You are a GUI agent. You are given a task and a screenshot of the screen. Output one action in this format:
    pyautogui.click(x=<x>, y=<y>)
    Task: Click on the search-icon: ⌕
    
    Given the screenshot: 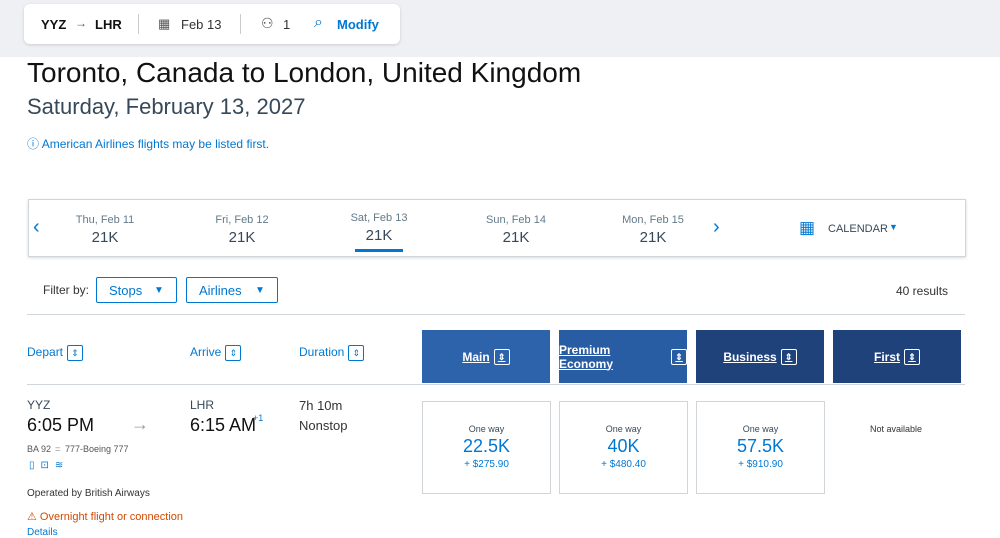 What is the action you would take?
    pyautogui.click(x=318, y=22)
    